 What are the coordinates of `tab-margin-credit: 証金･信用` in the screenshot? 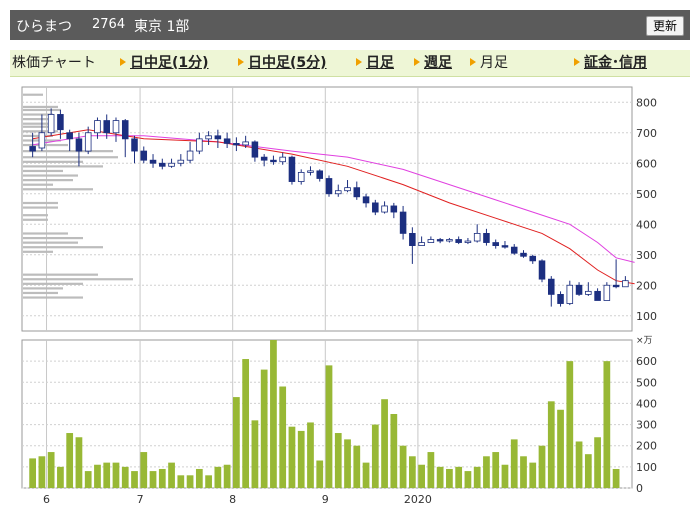 It's located at (610, 63).